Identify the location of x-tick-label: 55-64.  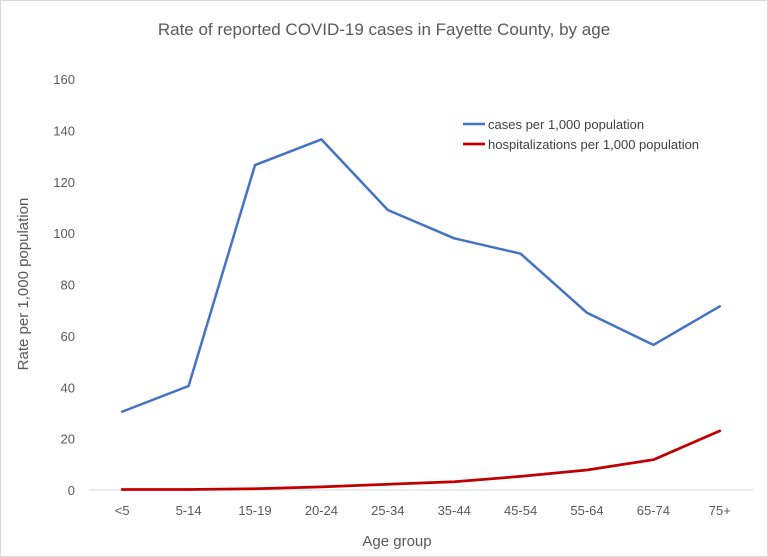
(586, 510).